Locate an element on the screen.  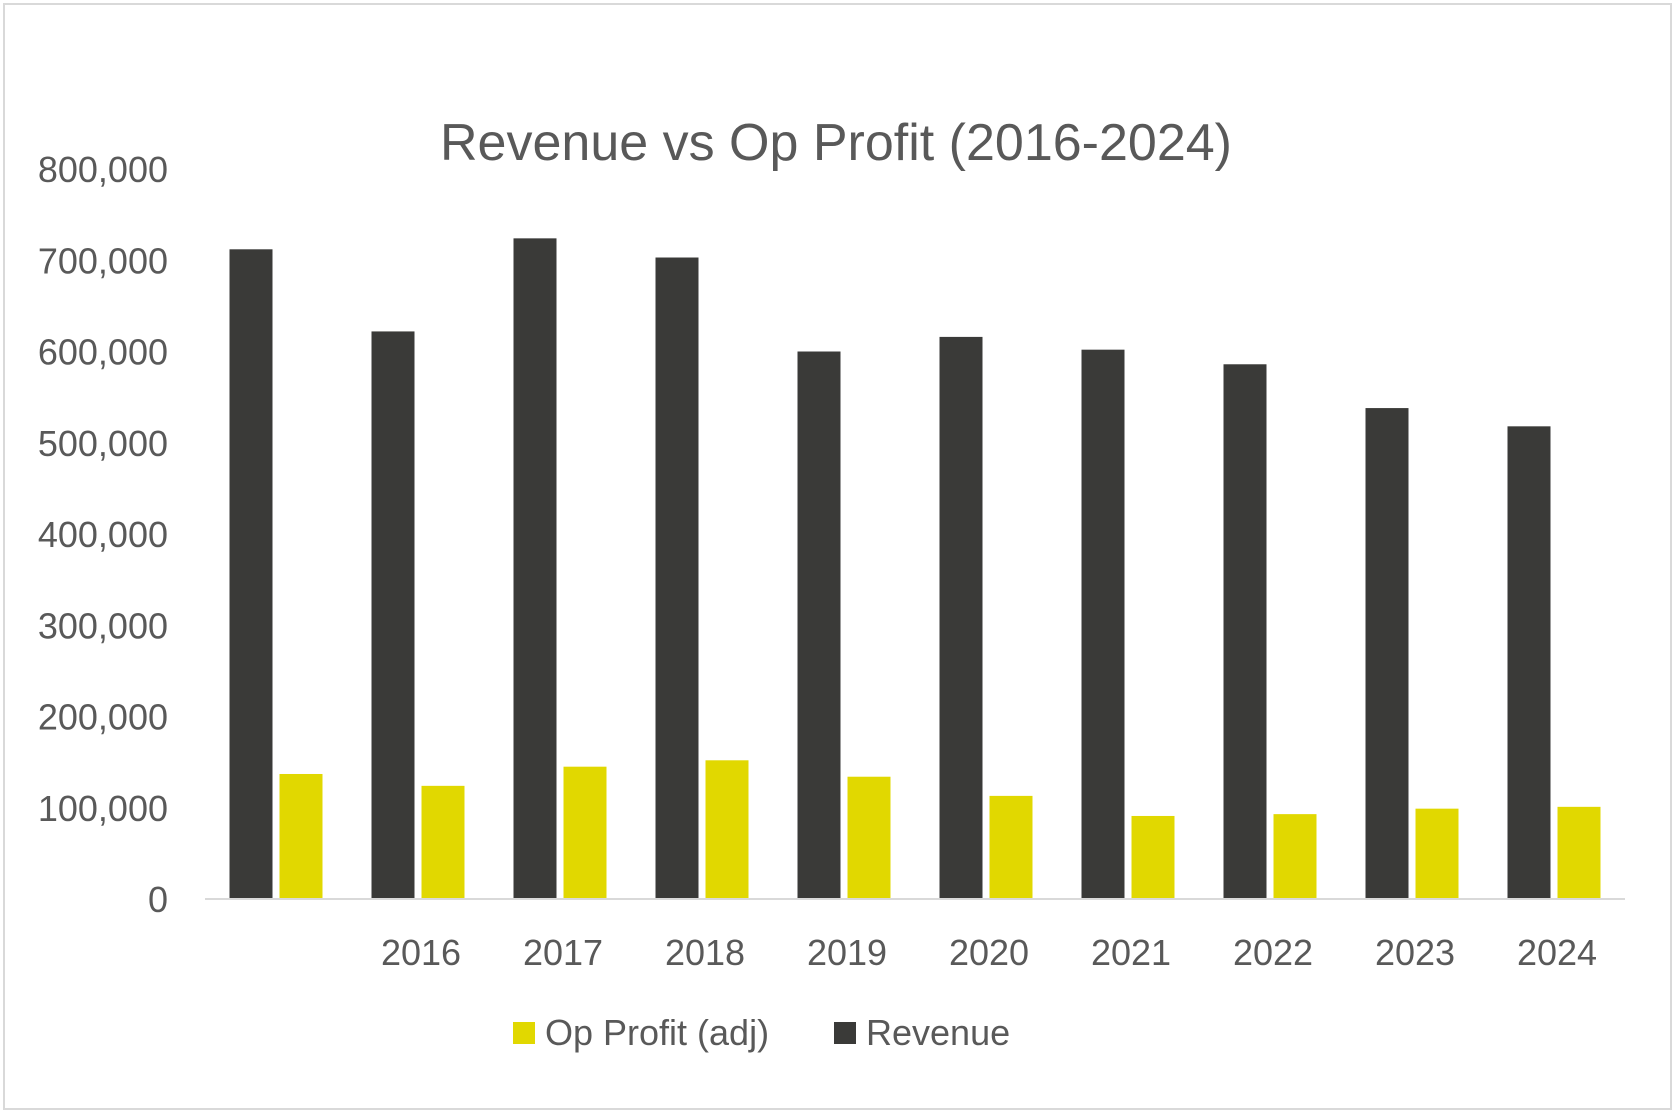
y-tick-label: 700,000 is located at coordinates (103, 260).